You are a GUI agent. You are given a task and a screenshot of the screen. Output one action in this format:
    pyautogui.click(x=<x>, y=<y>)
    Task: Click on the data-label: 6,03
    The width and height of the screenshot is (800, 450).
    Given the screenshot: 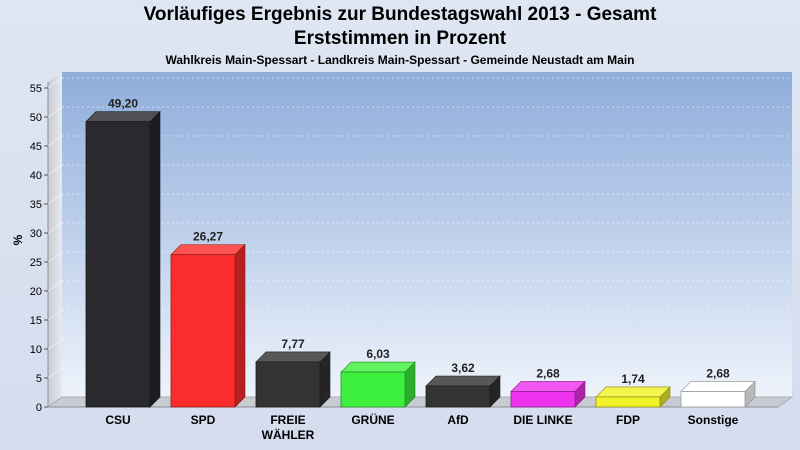 What is the action you would take?
    pyautogui.click(x=378, y=354)
    